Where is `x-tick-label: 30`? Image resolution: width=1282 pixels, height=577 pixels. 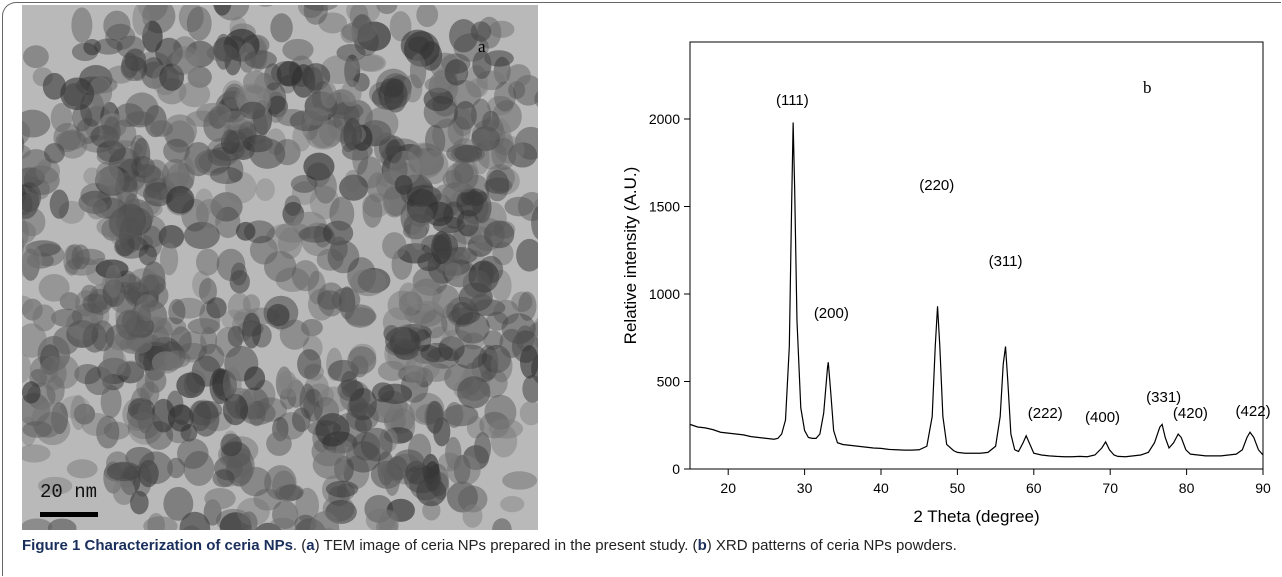 x-tick-label: 30 is located at coordinates (805, 488).